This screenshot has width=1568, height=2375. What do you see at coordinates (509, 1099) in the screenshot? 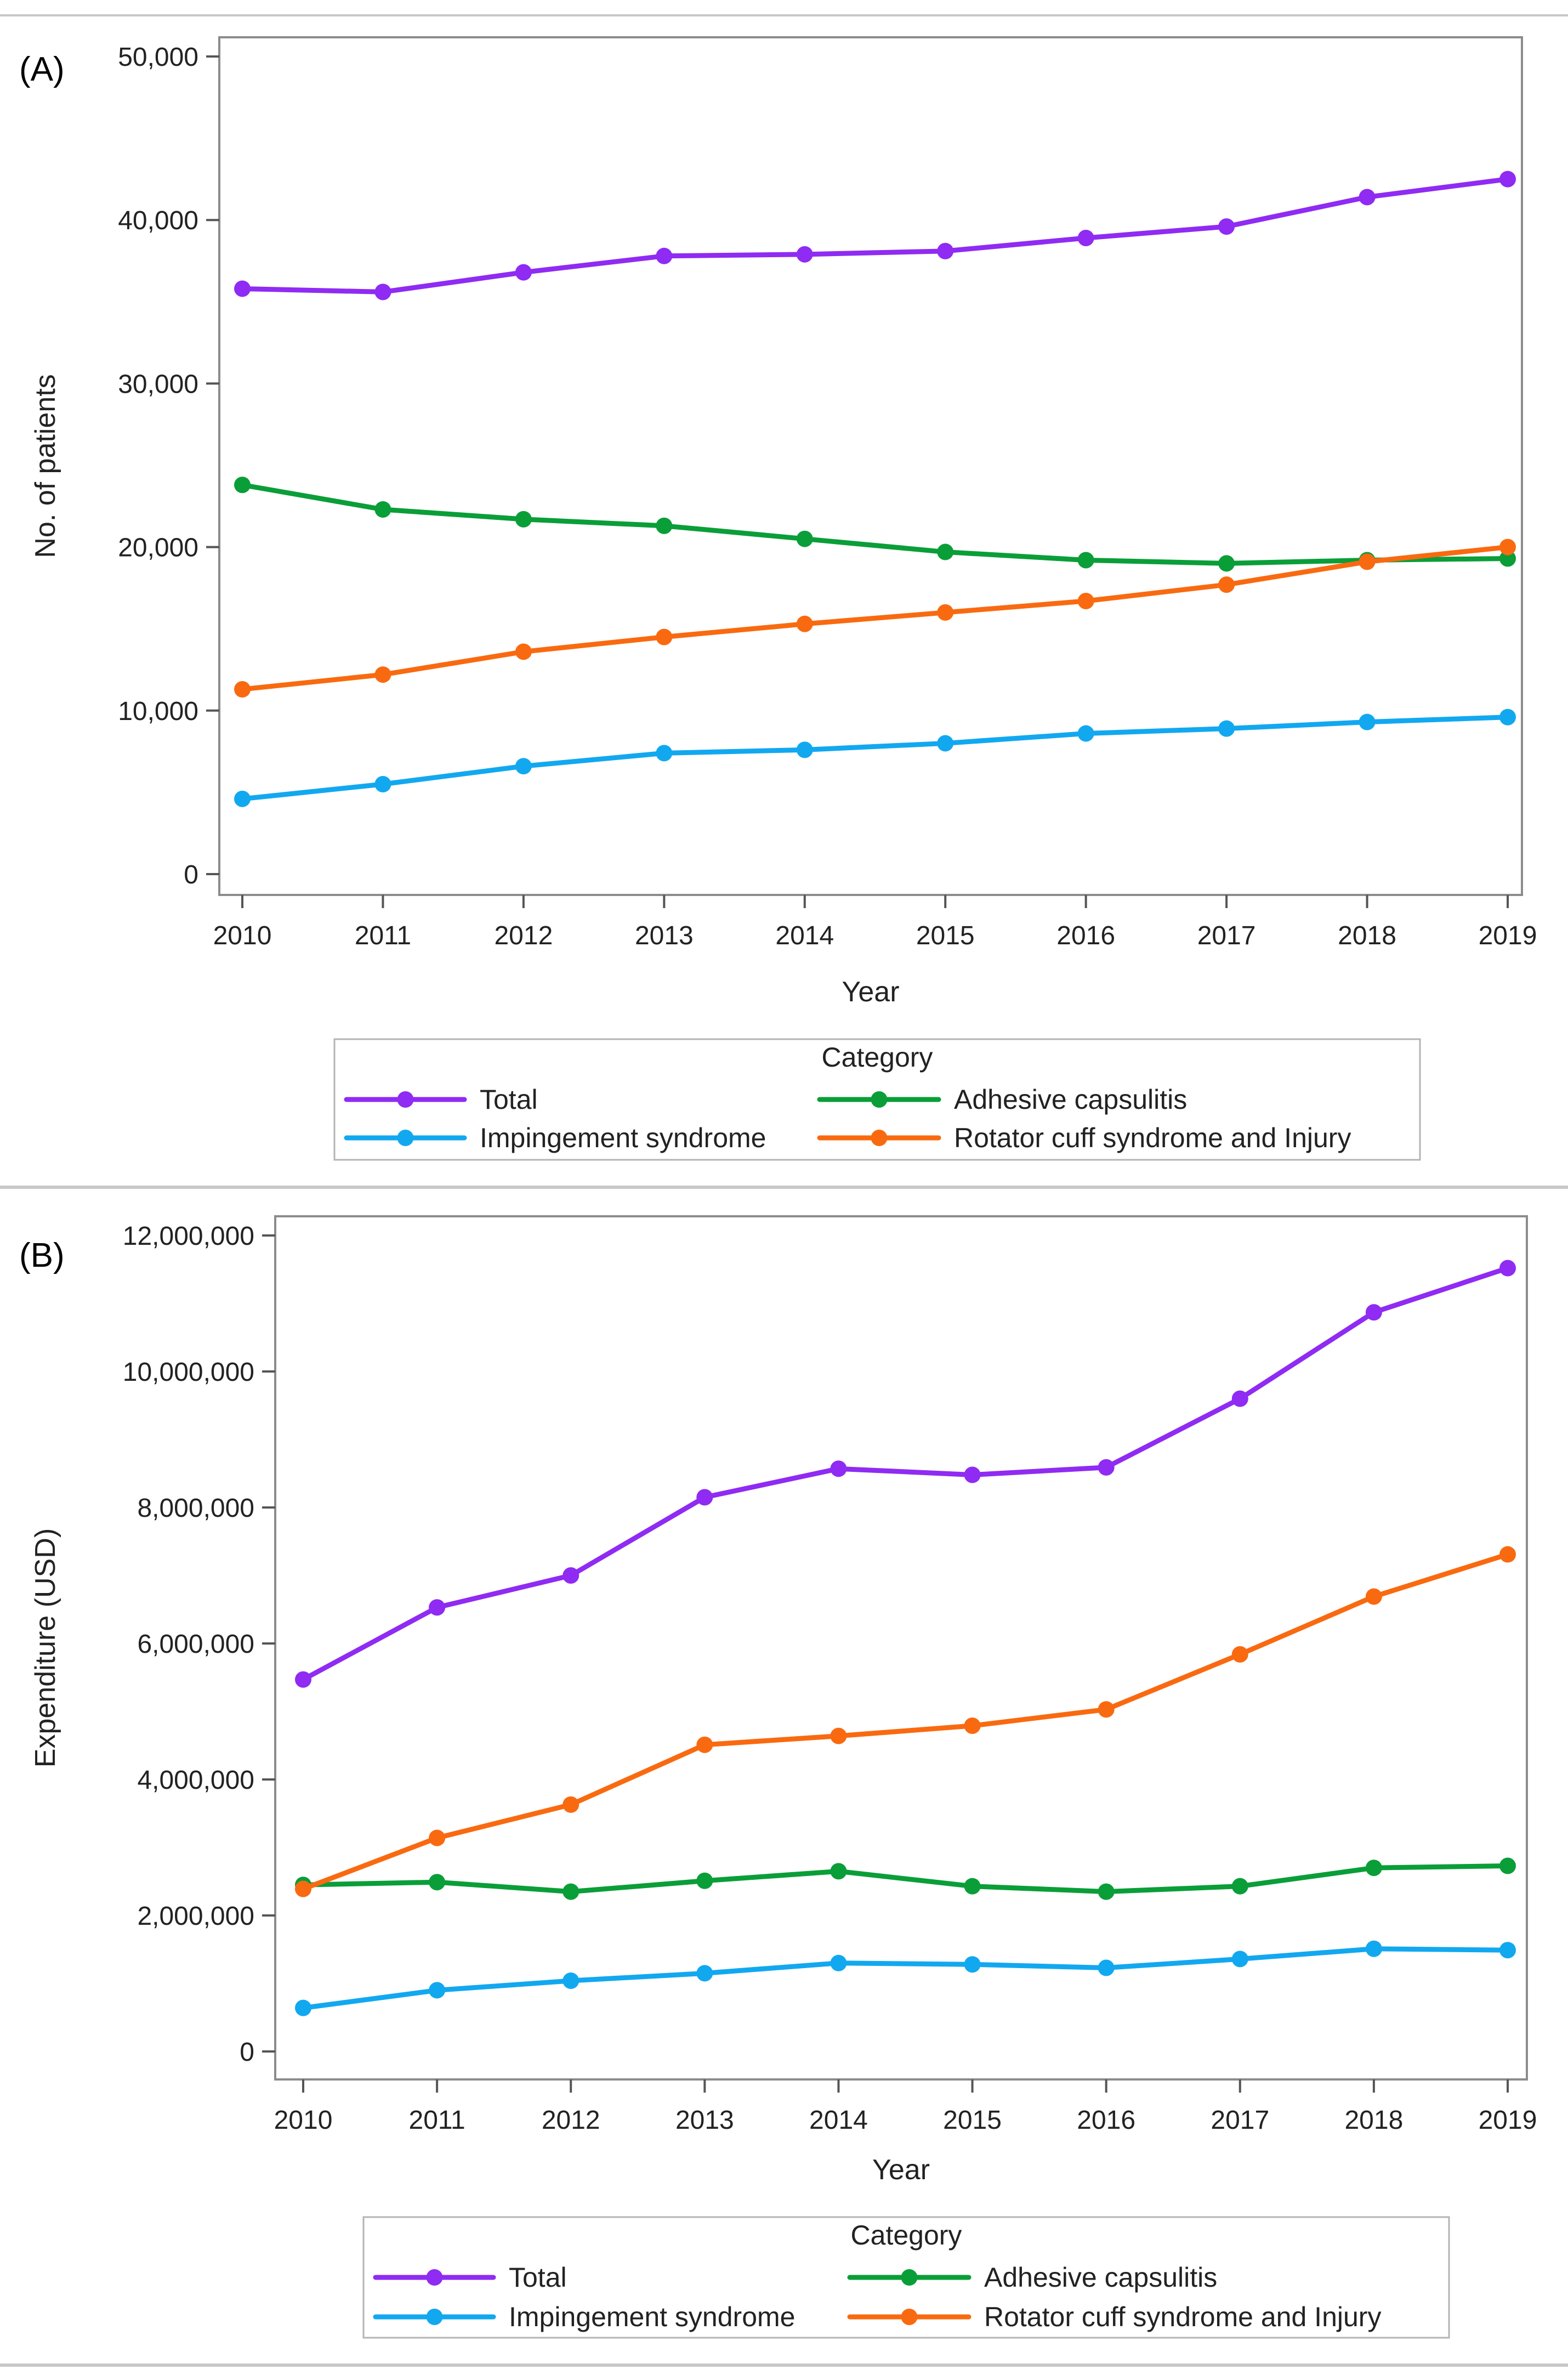
I see `legend-entry-label: Total` at bounding box center [509, 1099].